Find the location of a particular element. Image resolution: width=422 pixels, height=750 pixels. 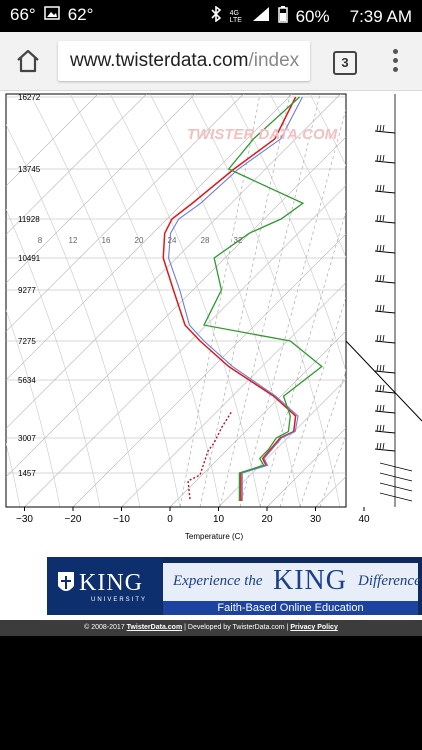

mixing-ratio-label: 24 is located at coordinates (172, 240).